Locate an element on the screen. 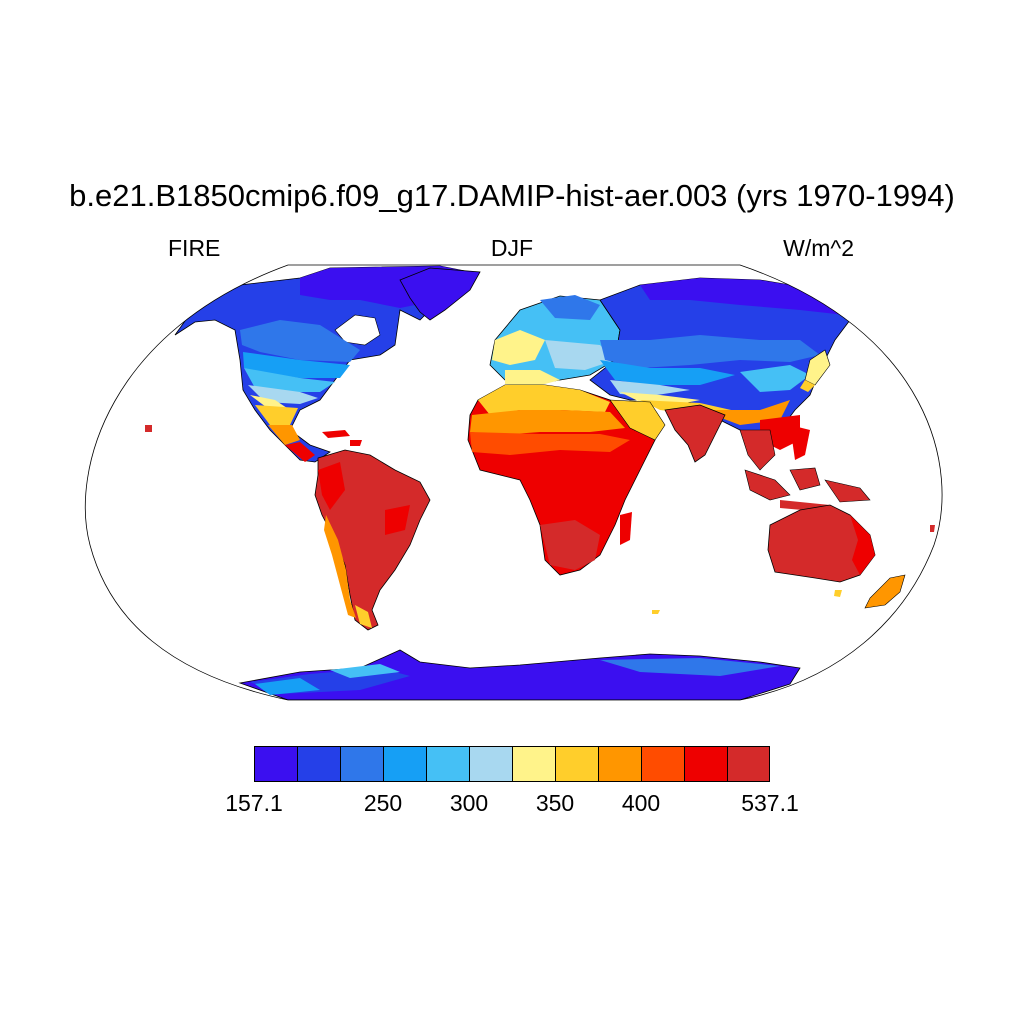 The width and height of the screenshot is (1024, 1024). greenland is located at coordinates (440, 294).